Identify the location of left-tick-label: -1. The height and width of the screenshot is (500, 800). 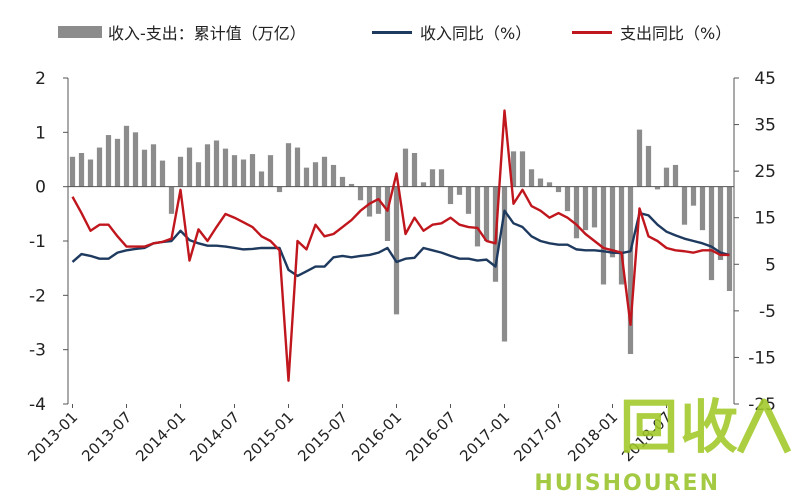
(37, 242).